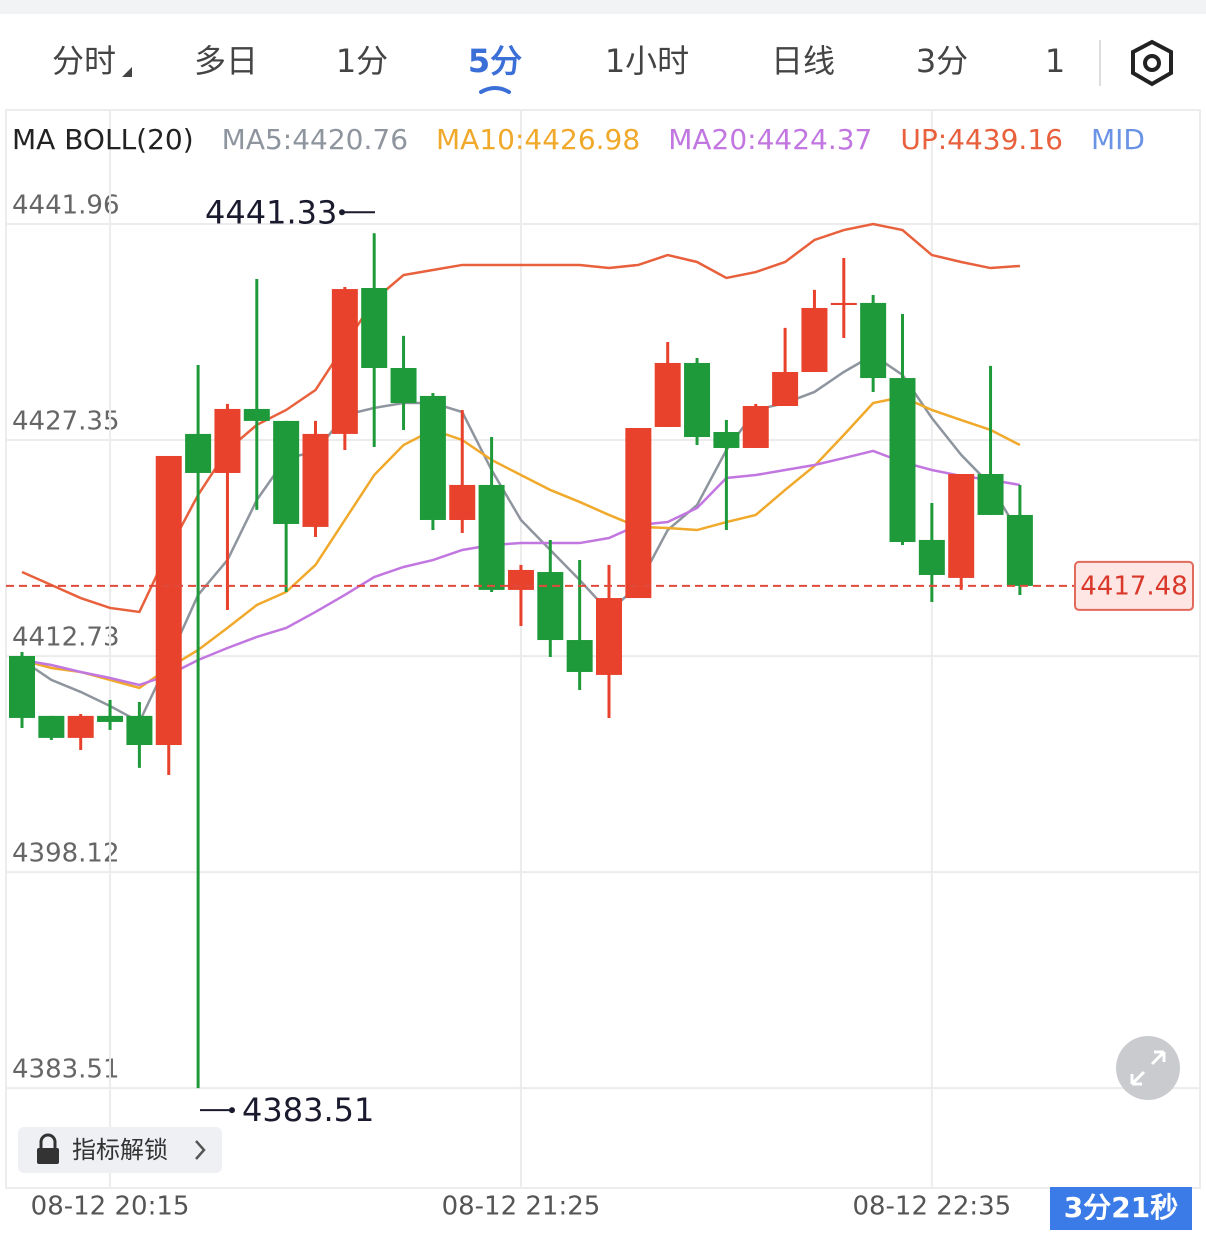 The height and width of the screenshot is (1234, 1206). I want to click on legend-entry: MA10:4426.98, so click(538, 139).